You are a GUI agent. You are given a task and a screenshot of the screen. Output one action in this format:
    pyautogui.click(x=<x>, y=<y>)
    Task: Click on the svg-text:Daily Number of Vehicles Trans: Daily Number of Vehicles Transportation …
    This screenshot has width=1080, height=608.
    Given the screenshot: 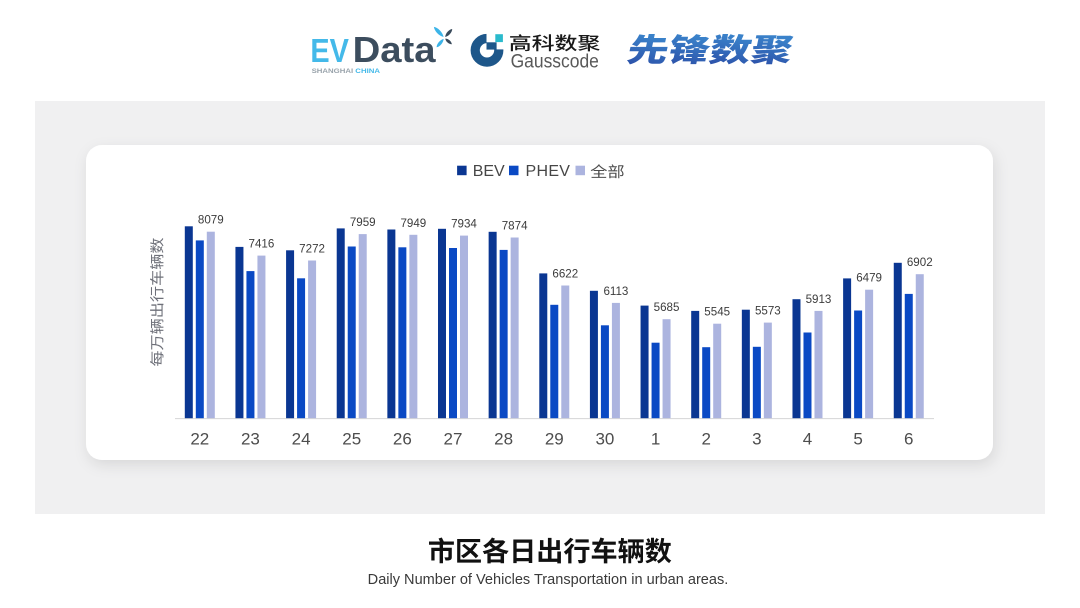 What is the action you would take?
    pyautogui.click(x=548, y=580)
    